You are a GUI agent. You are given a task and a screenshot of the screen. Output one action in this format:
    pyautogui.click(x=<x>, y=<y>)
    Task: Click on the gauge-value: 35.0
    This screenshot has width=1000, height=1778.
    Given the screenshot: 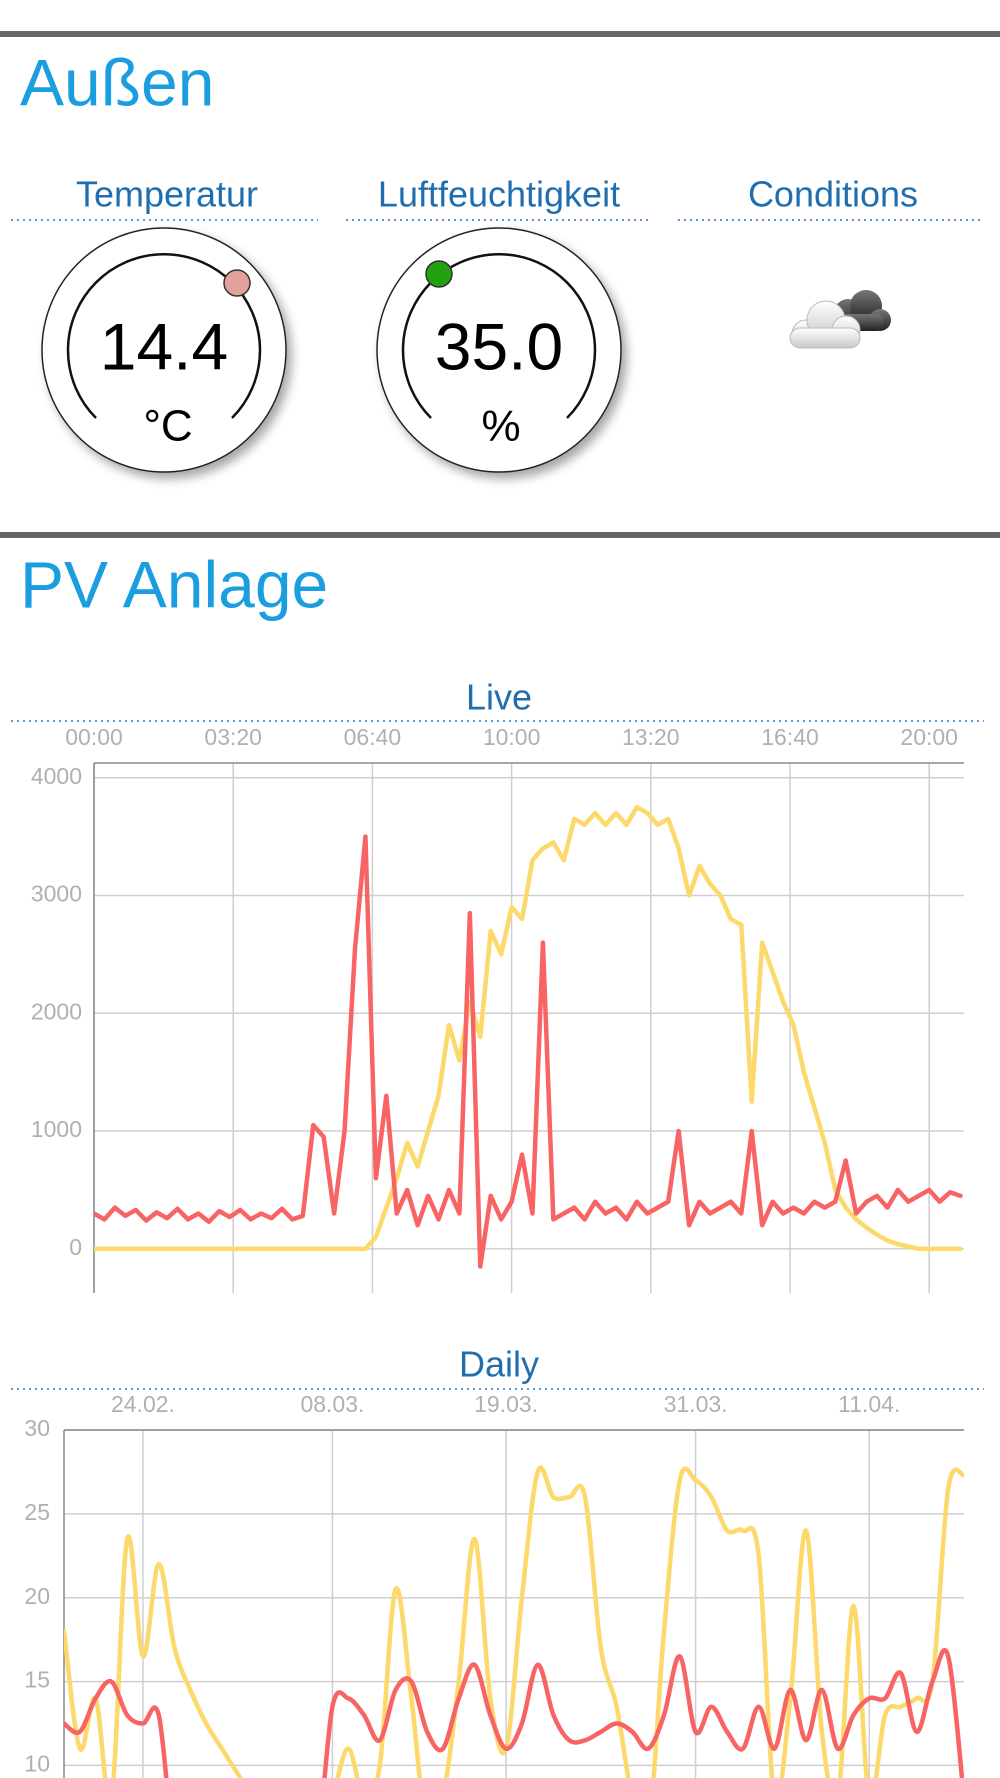 What is the action you would take?
    pyautogui.click(x=499, y=346)
    